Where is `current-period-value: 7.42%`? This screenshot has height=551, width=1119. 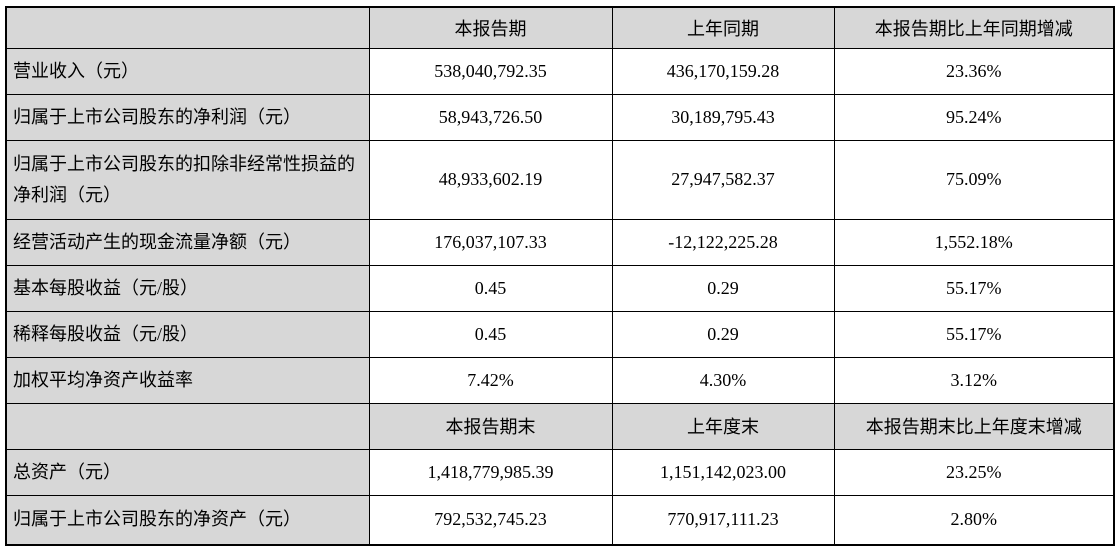
current-period-value: 7.42% is located at coordinates (490, 380).